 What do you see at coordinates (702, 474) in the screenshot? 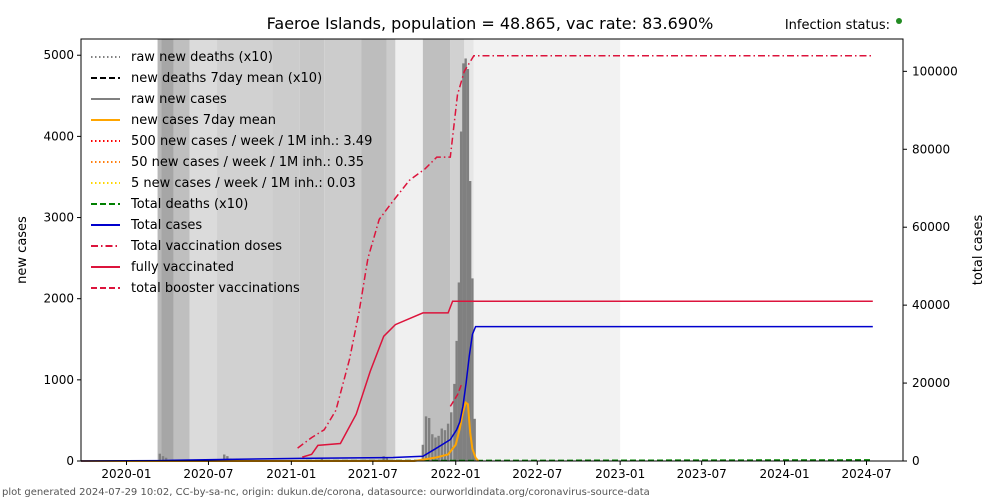
I see `x-tick-label: 2023-07` at bounding box center [702, 474].